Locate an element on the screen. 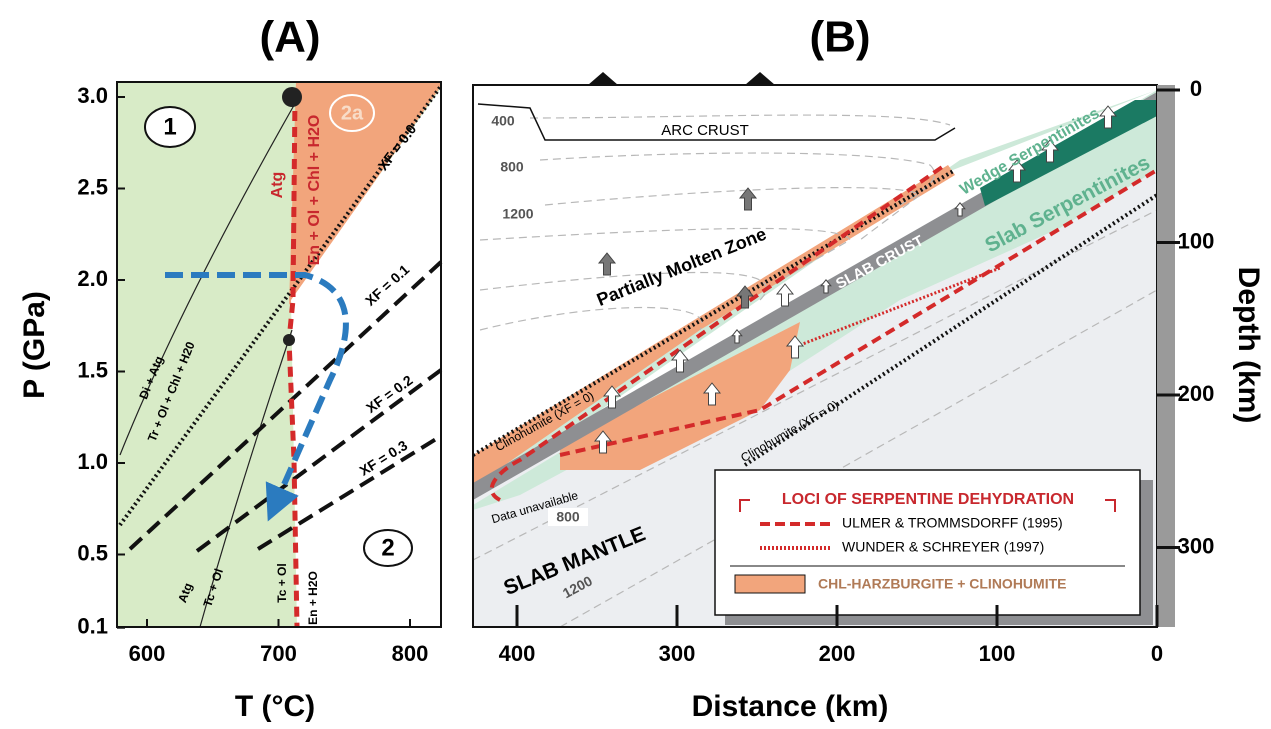 This screenshot has height=729, width=1271. isotherm-label: 400 is located at coordinates (503, 121).